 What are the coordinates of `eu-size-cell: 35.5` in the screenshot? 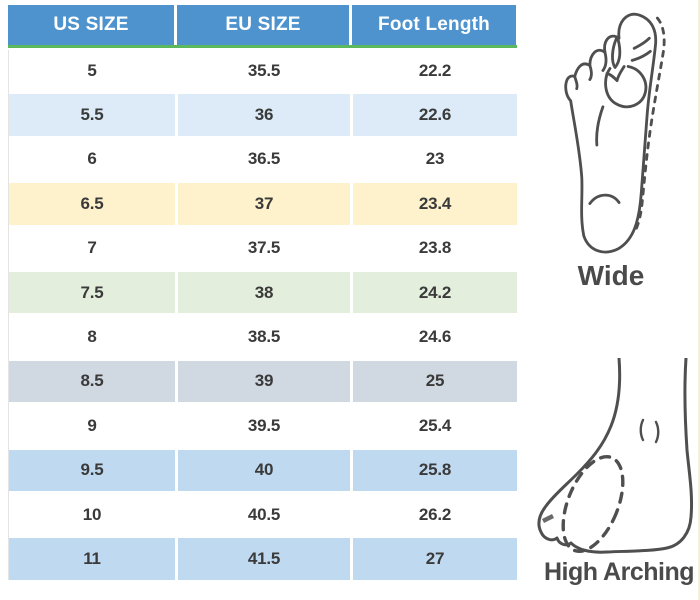 It's located at (264, 71).